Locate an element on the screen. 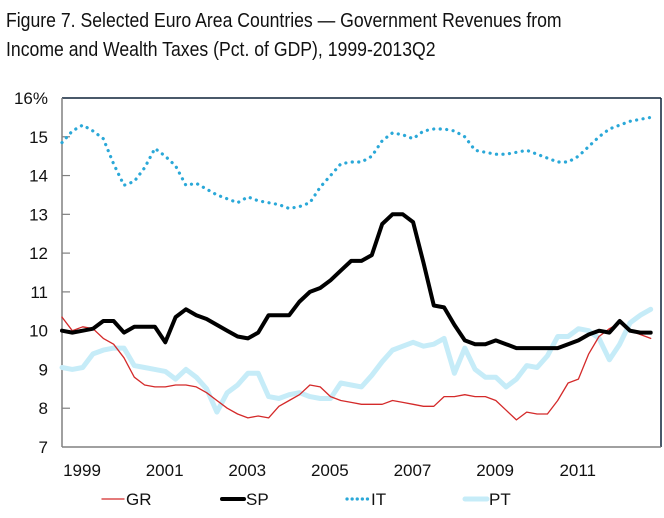 The image size is (664, 518). y-tick-label: 13 is located at coordinates (38, 214).